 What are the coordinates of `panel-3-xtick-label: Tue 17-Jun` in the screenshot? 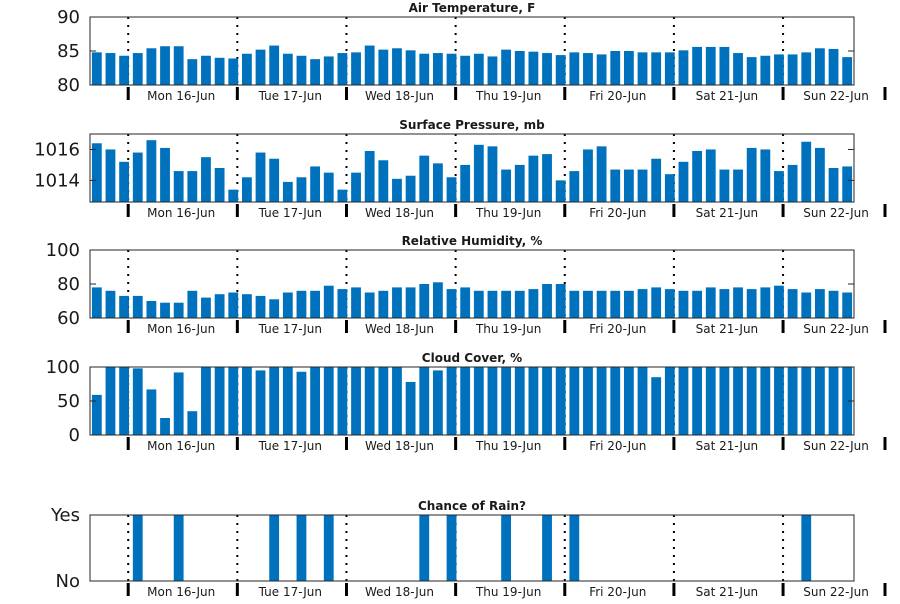 It's located at (290, 329).